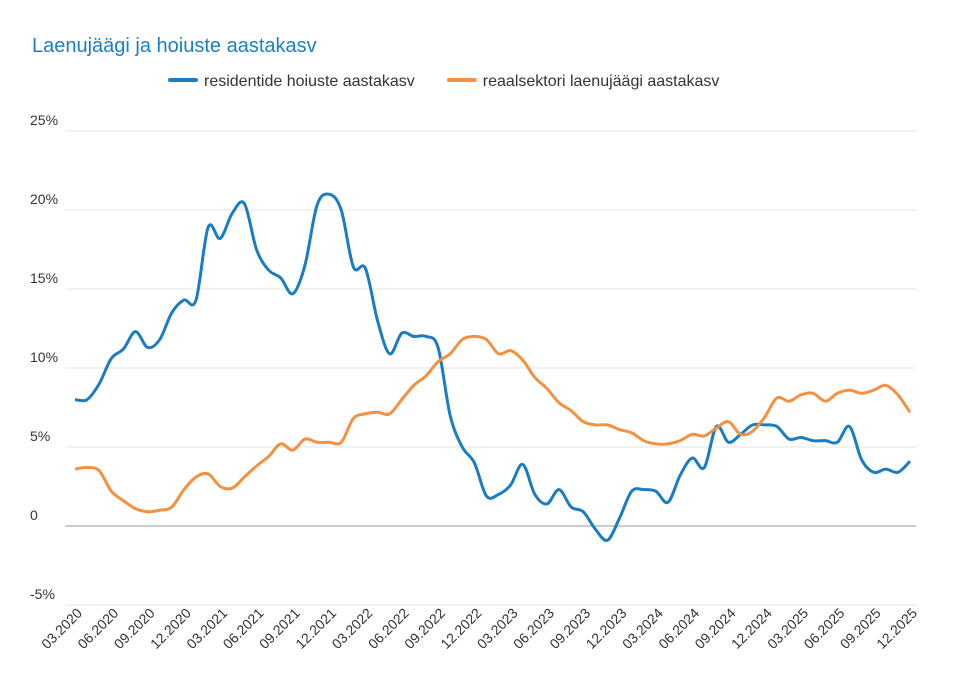 The height and width of the screenshot is (697, 960). What do you see at coordinates (44, 120) in the screenshot?
I see `y-tick-label: 25%` at bounding box center [44, 120].